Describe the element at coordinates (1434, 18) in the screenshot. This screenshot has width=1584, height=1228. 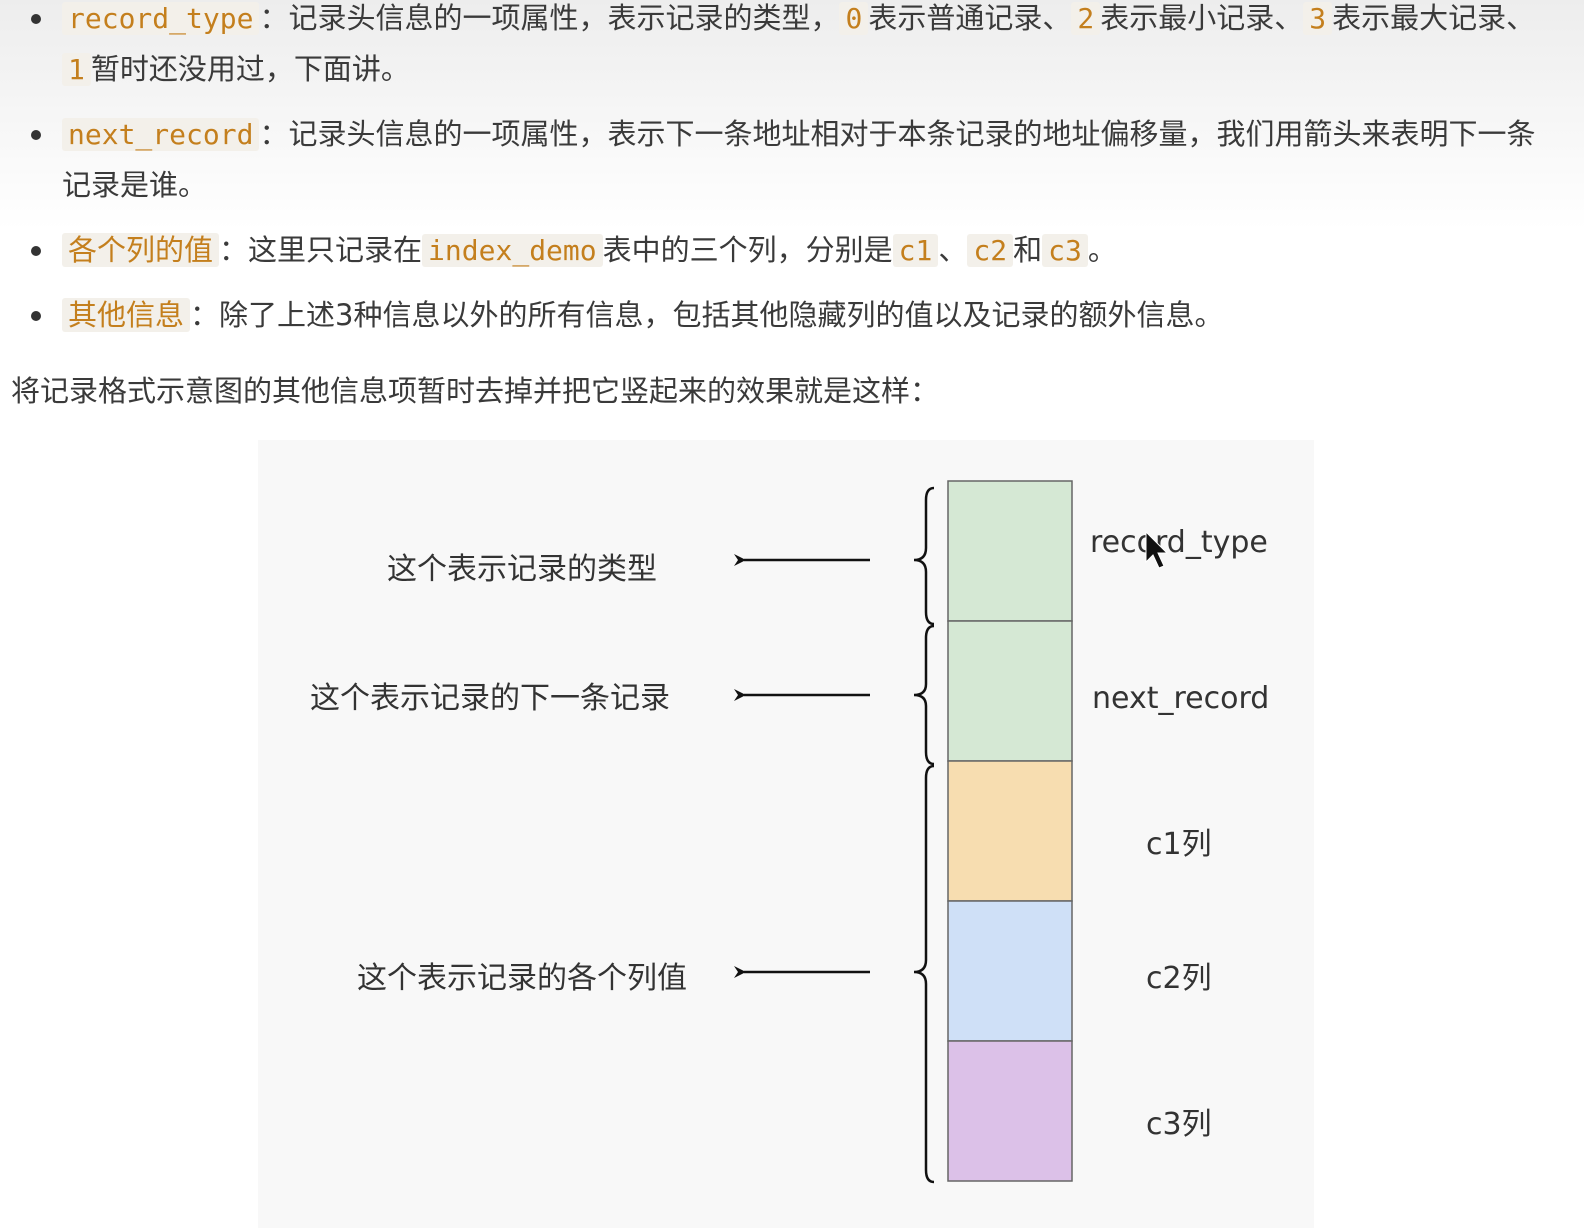
I see `text: 表示最大记录、` at that location.